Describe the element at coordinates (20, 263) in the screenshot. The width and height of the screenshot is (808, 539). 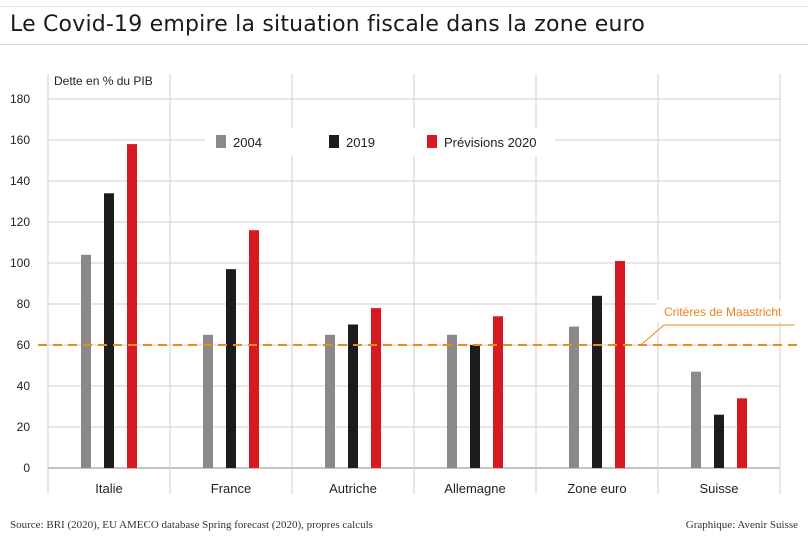
I see `y-tick-label: 100` at that location.